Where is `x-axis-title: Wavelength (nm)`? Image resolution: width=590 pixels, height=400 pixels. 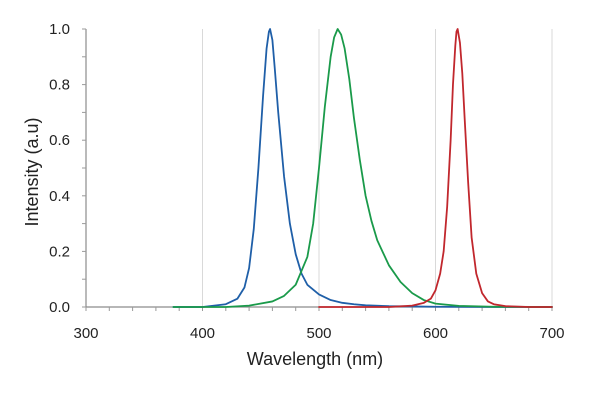 x-axis-title: Wavelength (nm) is located at coordinates (315, 359).